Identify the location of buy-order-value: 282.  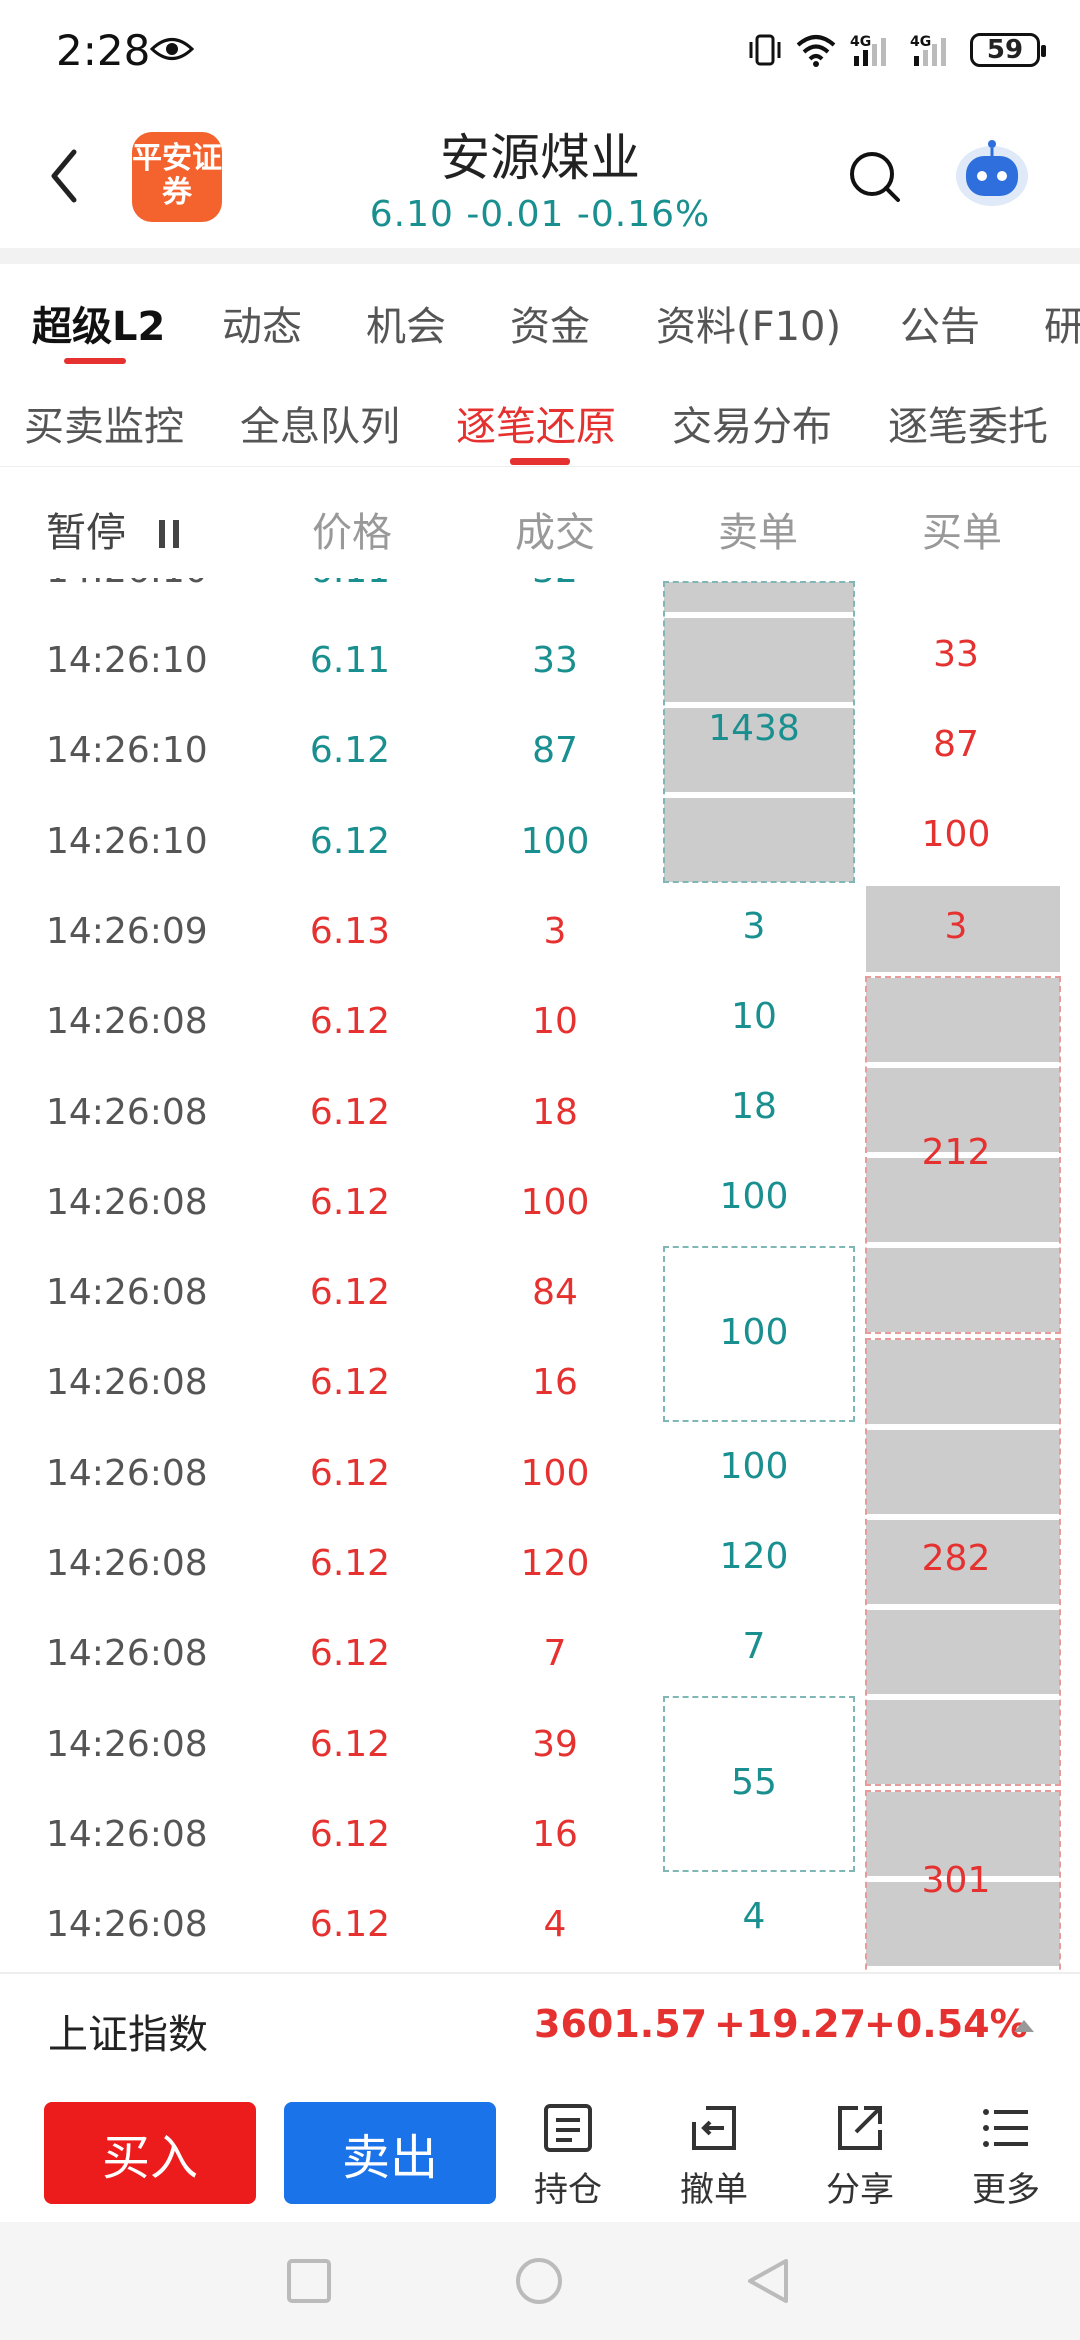
(956, 1558).